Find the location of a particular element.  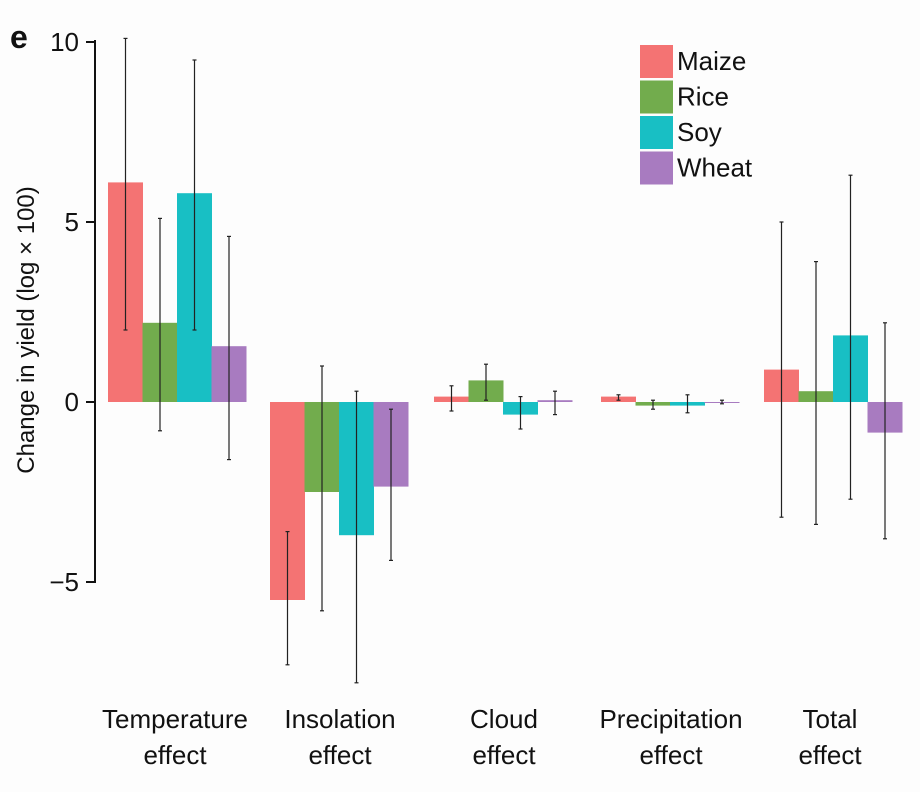

legend-label: Rice is located at coordinates (703, 97).